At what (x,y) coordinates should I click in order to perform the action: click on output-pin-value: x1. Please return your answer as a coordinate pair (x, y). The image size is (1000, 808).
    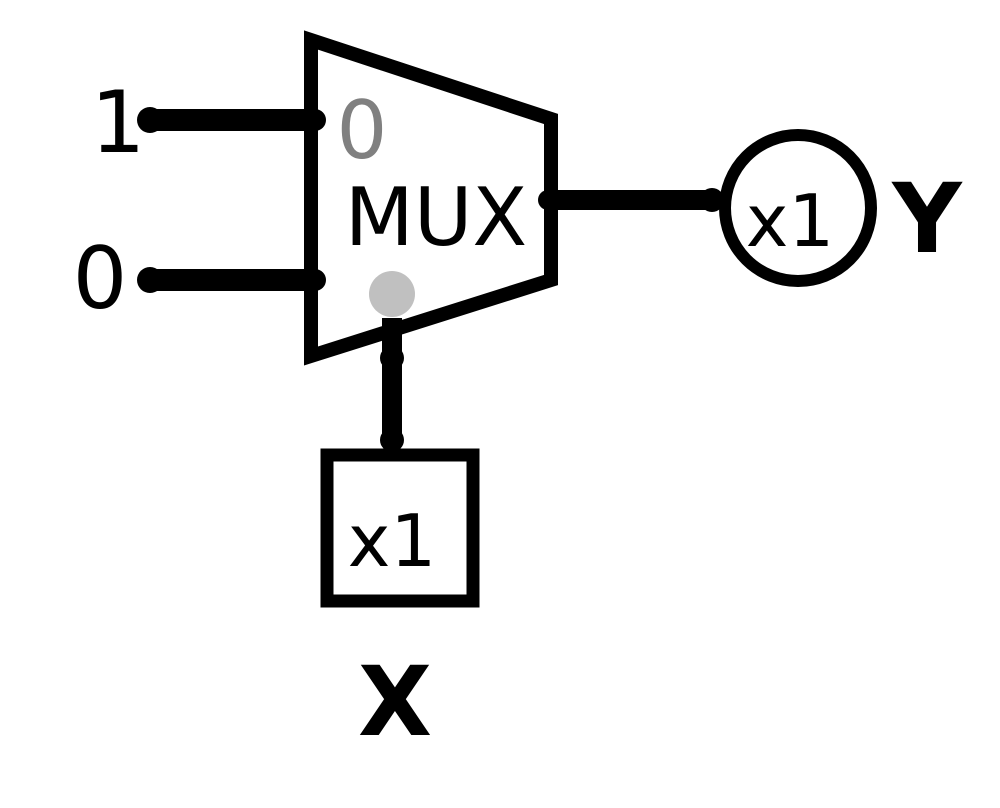
    Looking at the image, I should click on (790, 221).